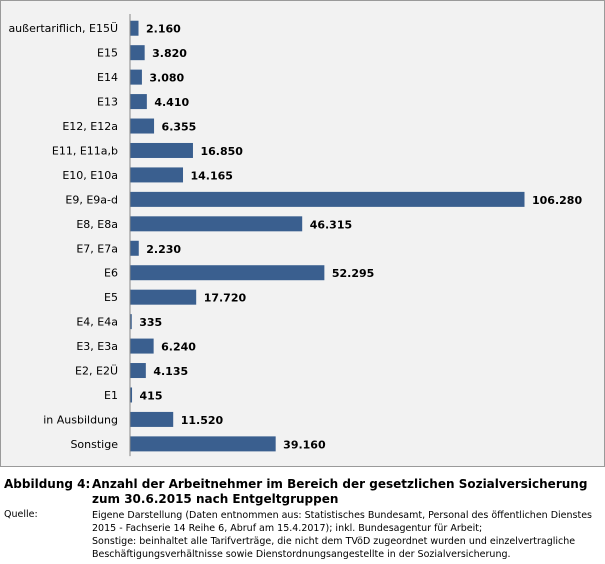 The image size is (605, 564). What do you see at coordinates (97, 322) in the screenshot?
I see `category-label: E4, E4a` at bounding box center [97, 322].